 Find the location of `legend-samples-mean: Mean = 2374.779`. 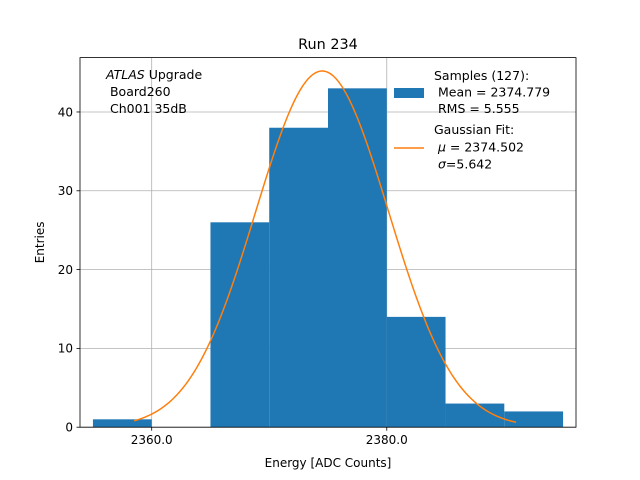

legend-samples-mean: Mean = 2374.779 is located at coordinates (492, 92).